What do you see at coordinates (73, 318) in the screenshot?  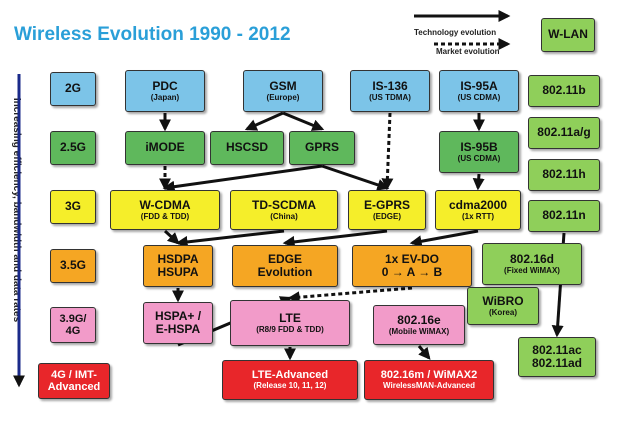 I see `generation-label: 3.9G/` at bounding box center [73, 318].